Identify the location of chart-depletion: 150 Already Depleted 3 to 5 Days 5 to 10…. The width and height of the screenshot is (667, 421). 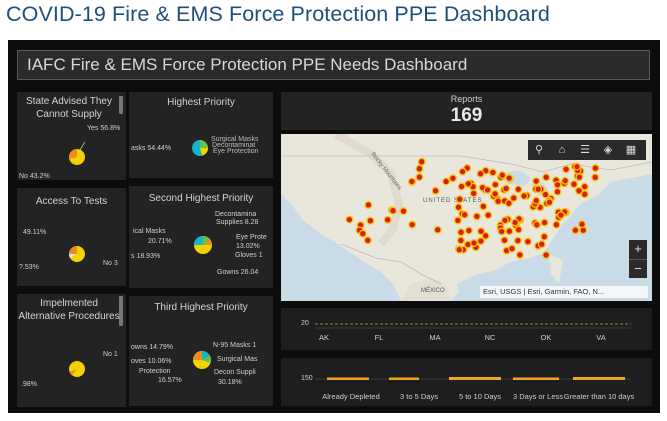
(466, 382).